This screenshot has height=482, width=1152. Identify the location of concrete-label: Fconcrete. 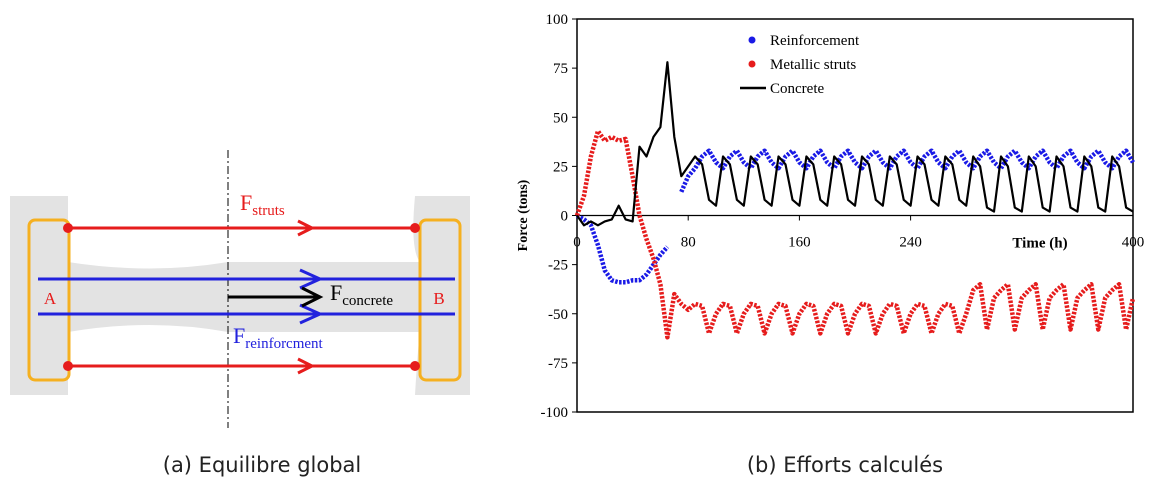
(361, 294).